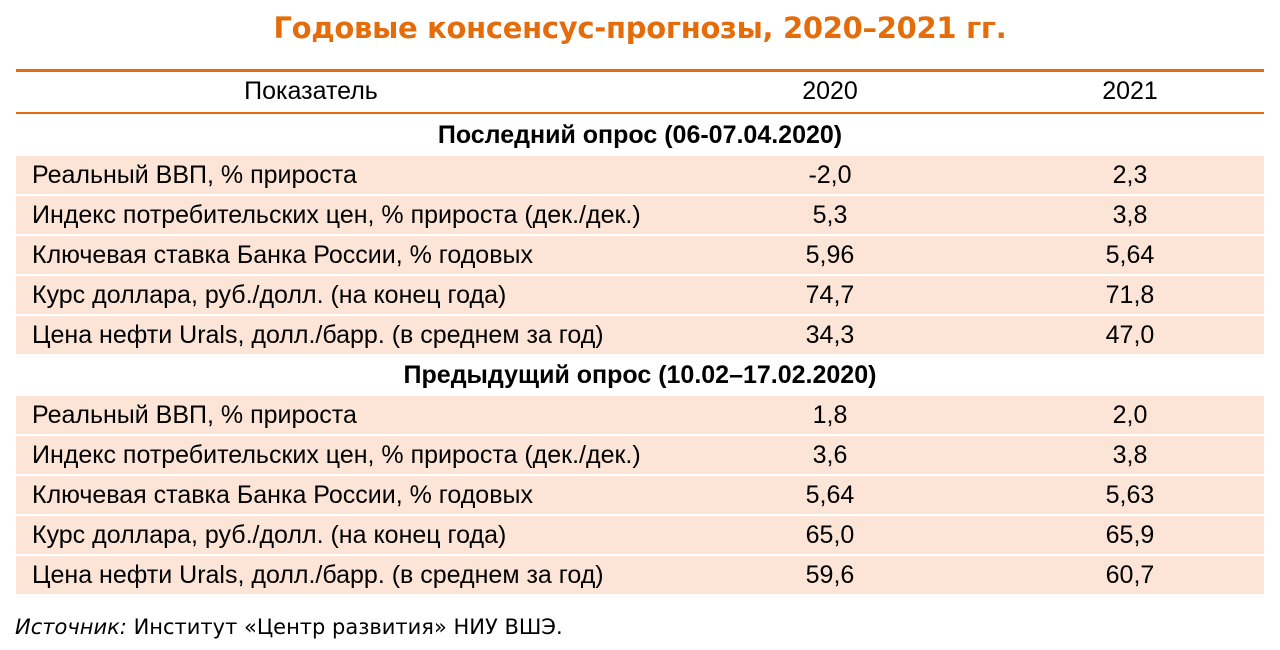  I want to click on section-title-previous: Предыдущий опрос (10.02–17.02.2020), so click(640, 375).